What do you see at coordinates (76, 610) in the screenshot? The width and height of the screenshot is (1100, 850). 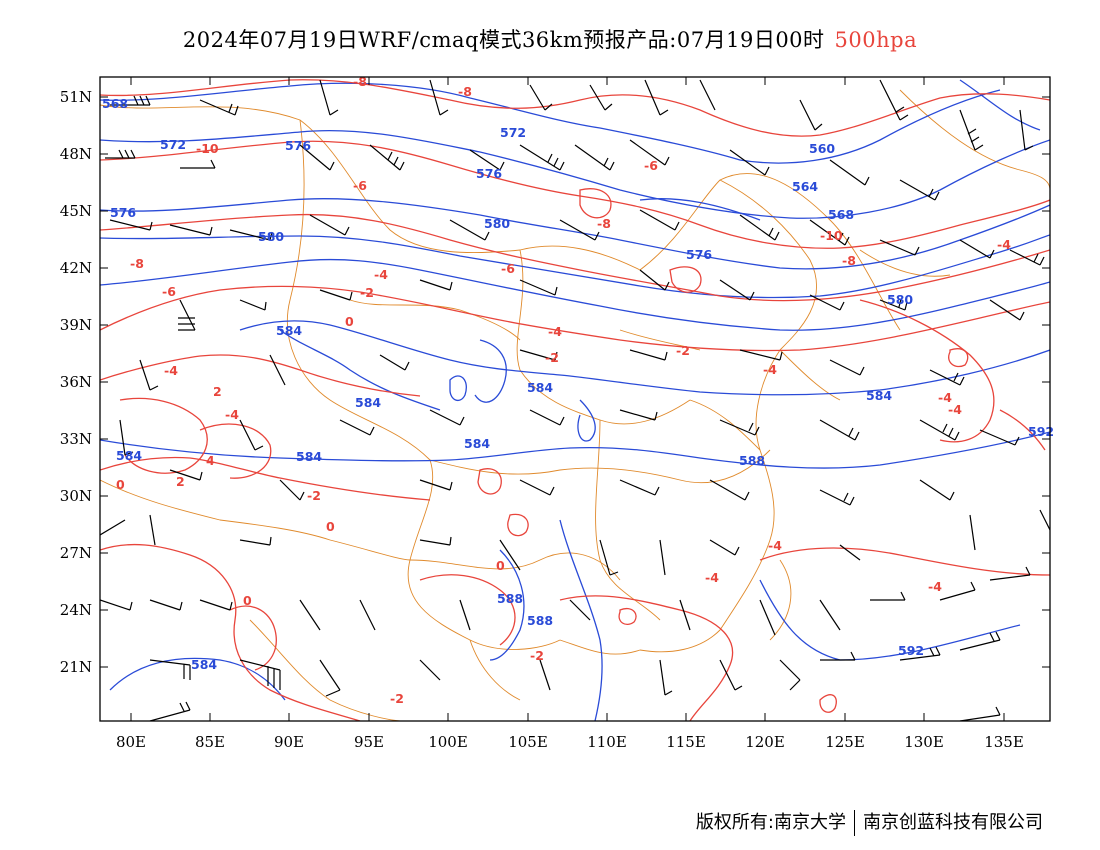 I see `lat-label: 24N` at bounding box center [76, 610].